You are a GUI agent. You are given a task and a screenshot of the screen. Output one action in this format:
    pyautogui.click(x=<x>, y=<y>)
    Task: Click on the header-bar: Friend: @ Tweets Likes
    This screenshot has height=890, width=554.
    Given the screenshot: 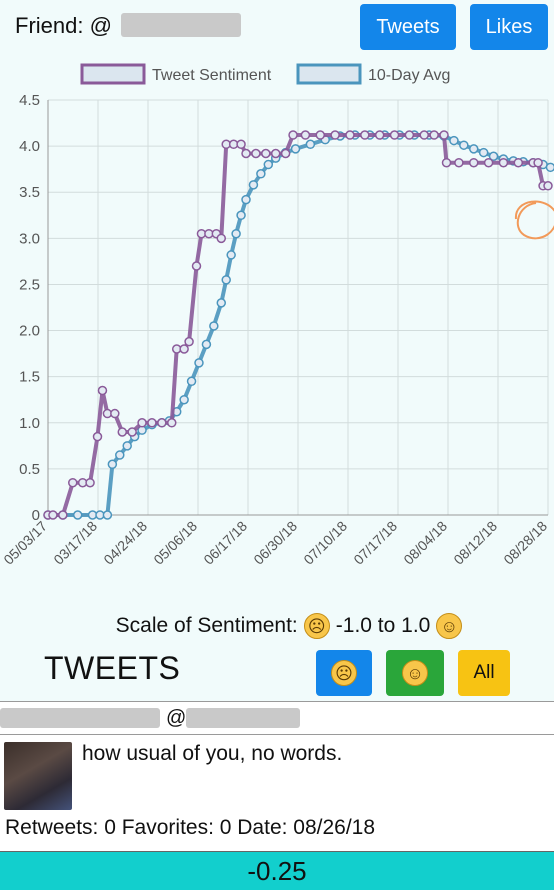 What is the action you would take?
    pyautogui.click(x=277, y=28)
    